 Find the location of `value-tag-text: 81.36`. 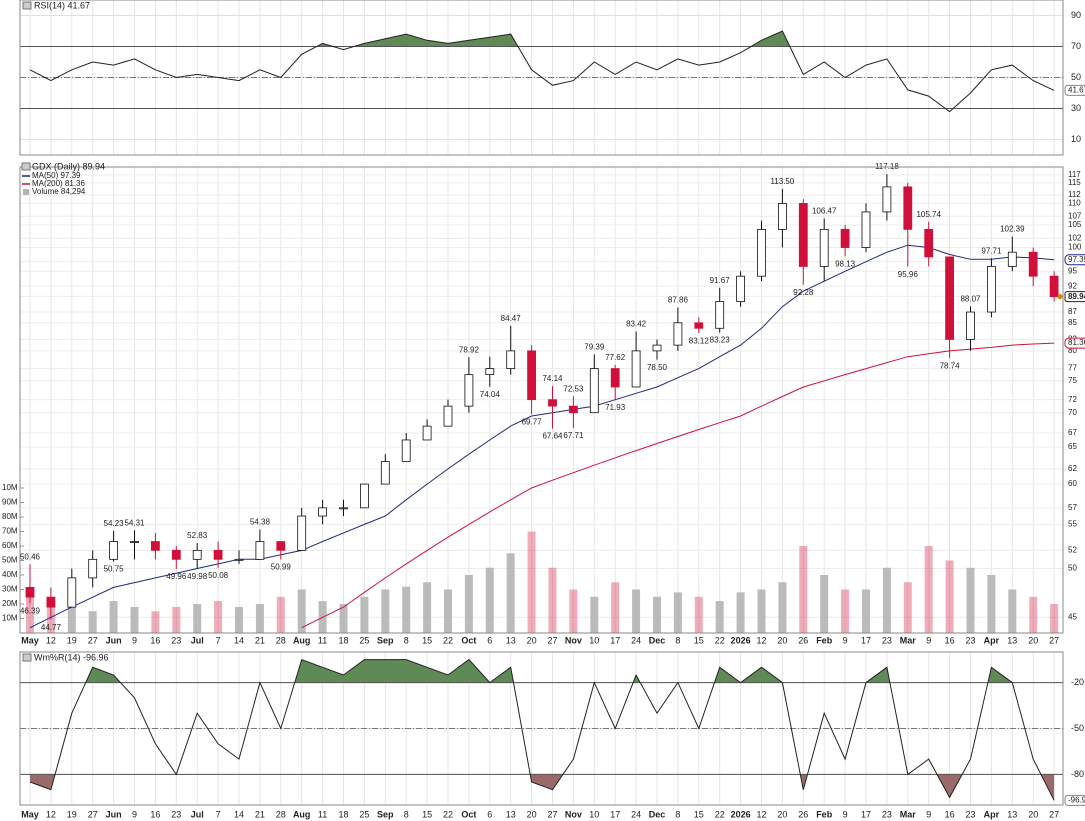

value-tag-text: 81.36 is located at coordinates (1076, 342).